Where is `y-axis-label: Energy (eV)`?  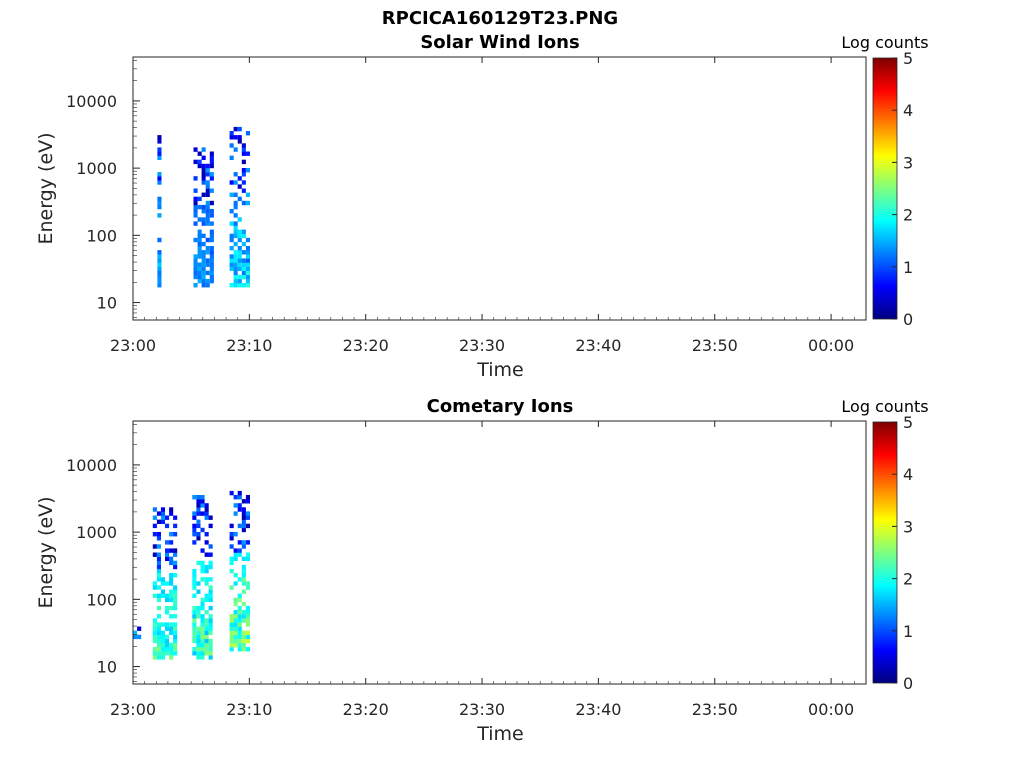 y-axis-label: Energy (eV) is located at coordinates (46, 188).